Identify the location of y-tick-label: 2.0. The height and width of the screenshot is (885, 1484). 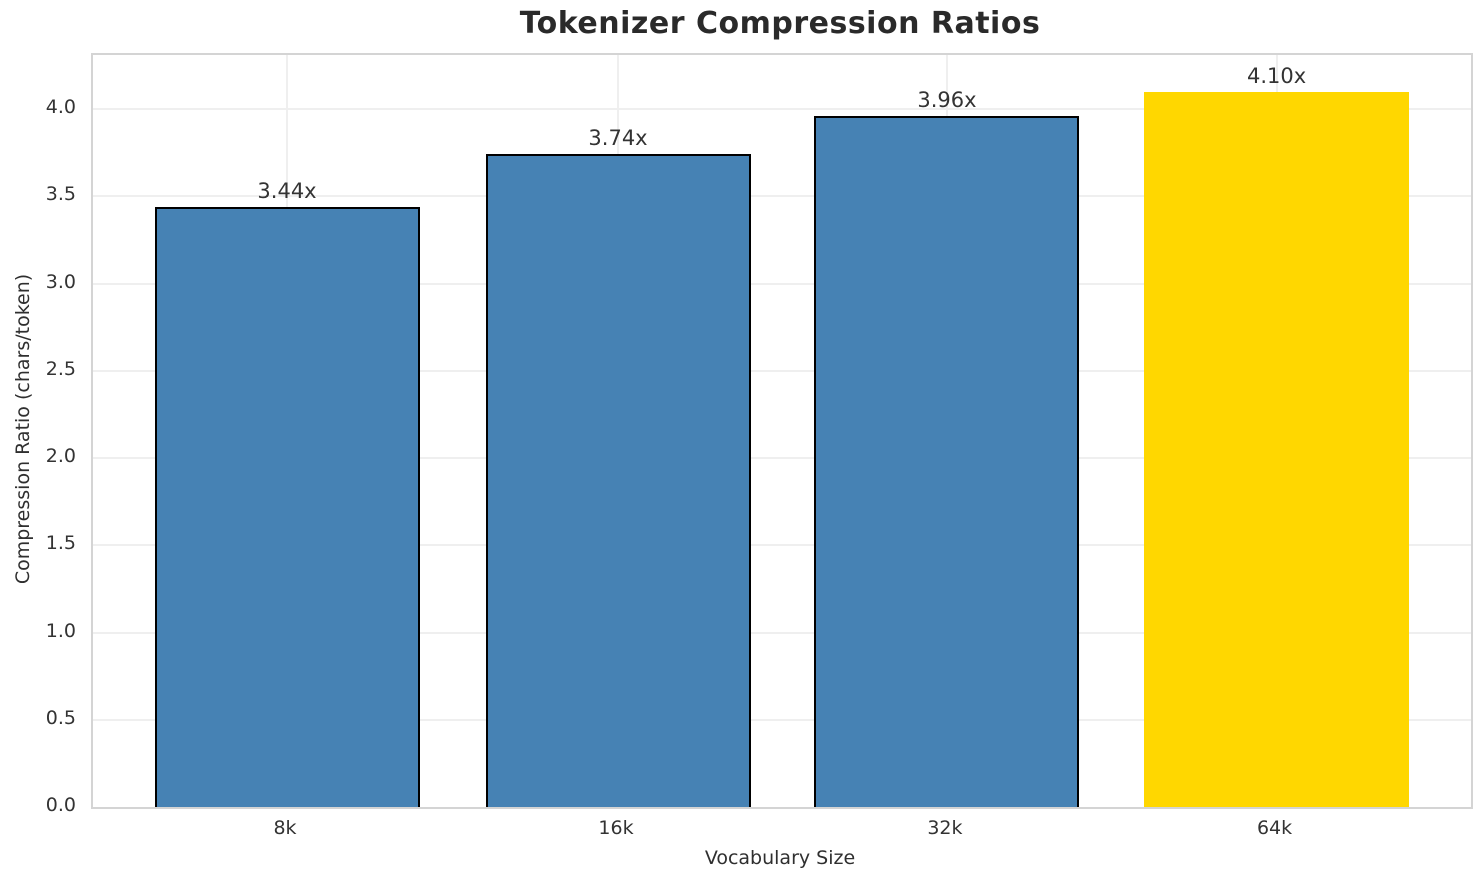
(60, 456).